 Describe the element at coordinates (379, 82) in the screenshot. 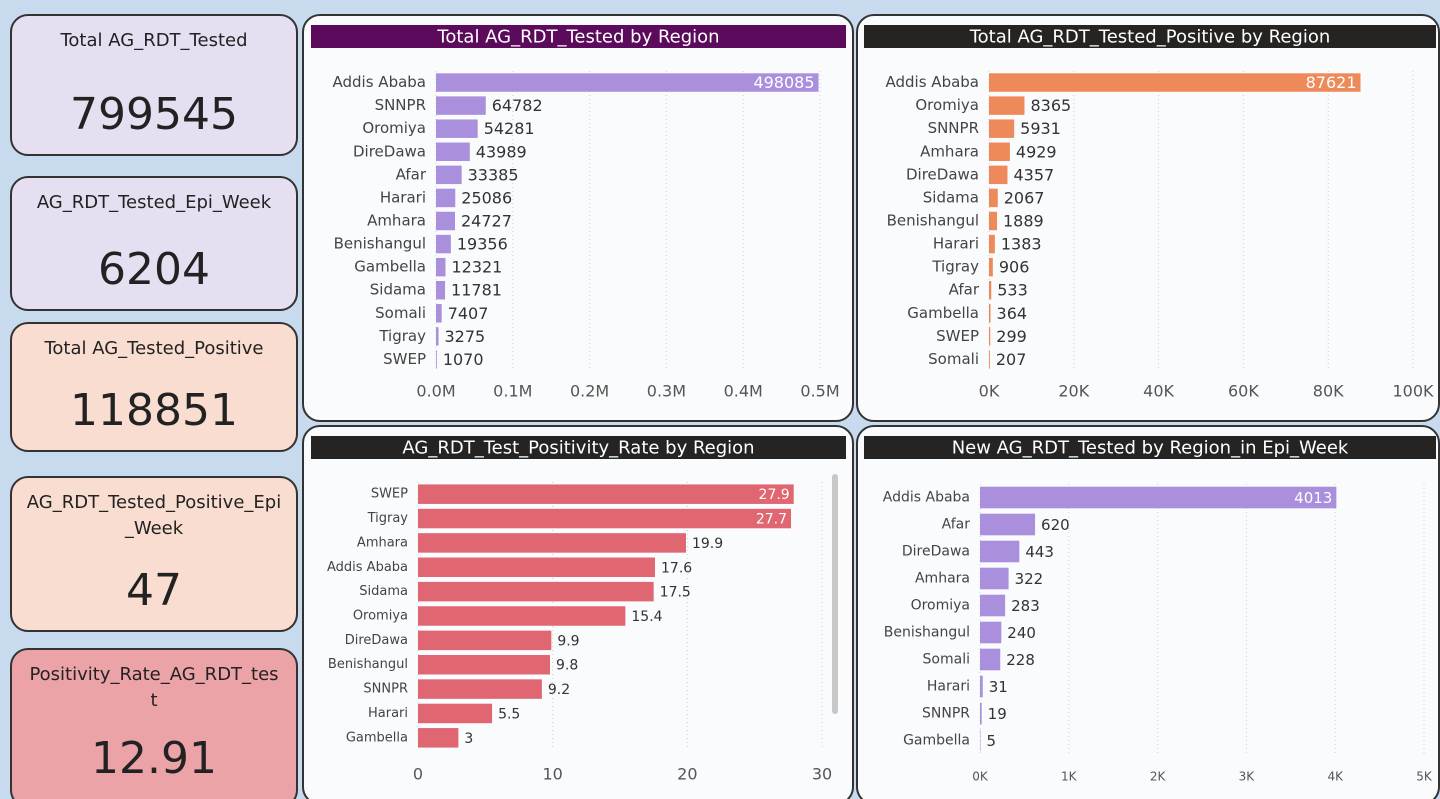

I see `y-tick-label: Addis Ababa` at that location.